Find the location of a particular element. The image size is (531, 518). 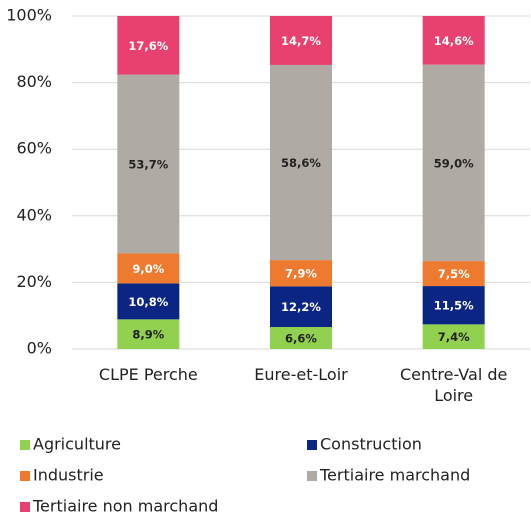

data-label: 14,6% is located at coordinates (454, 41).